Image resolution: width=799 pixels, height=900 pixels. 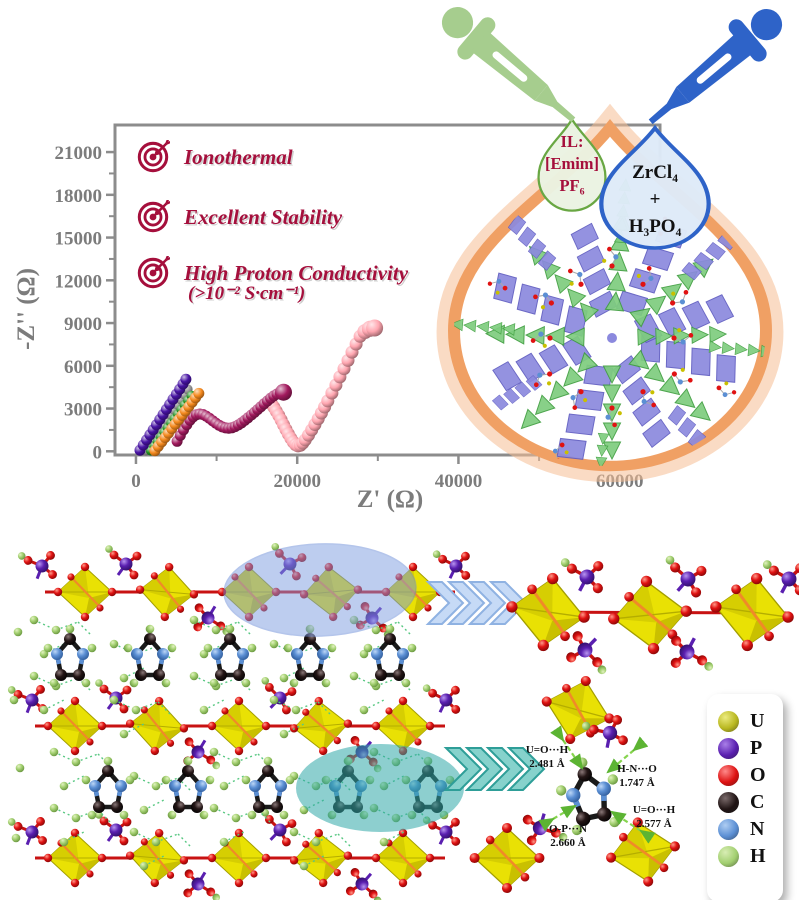 I want to click on green-dropper-icon, so click(x=509, y=70).